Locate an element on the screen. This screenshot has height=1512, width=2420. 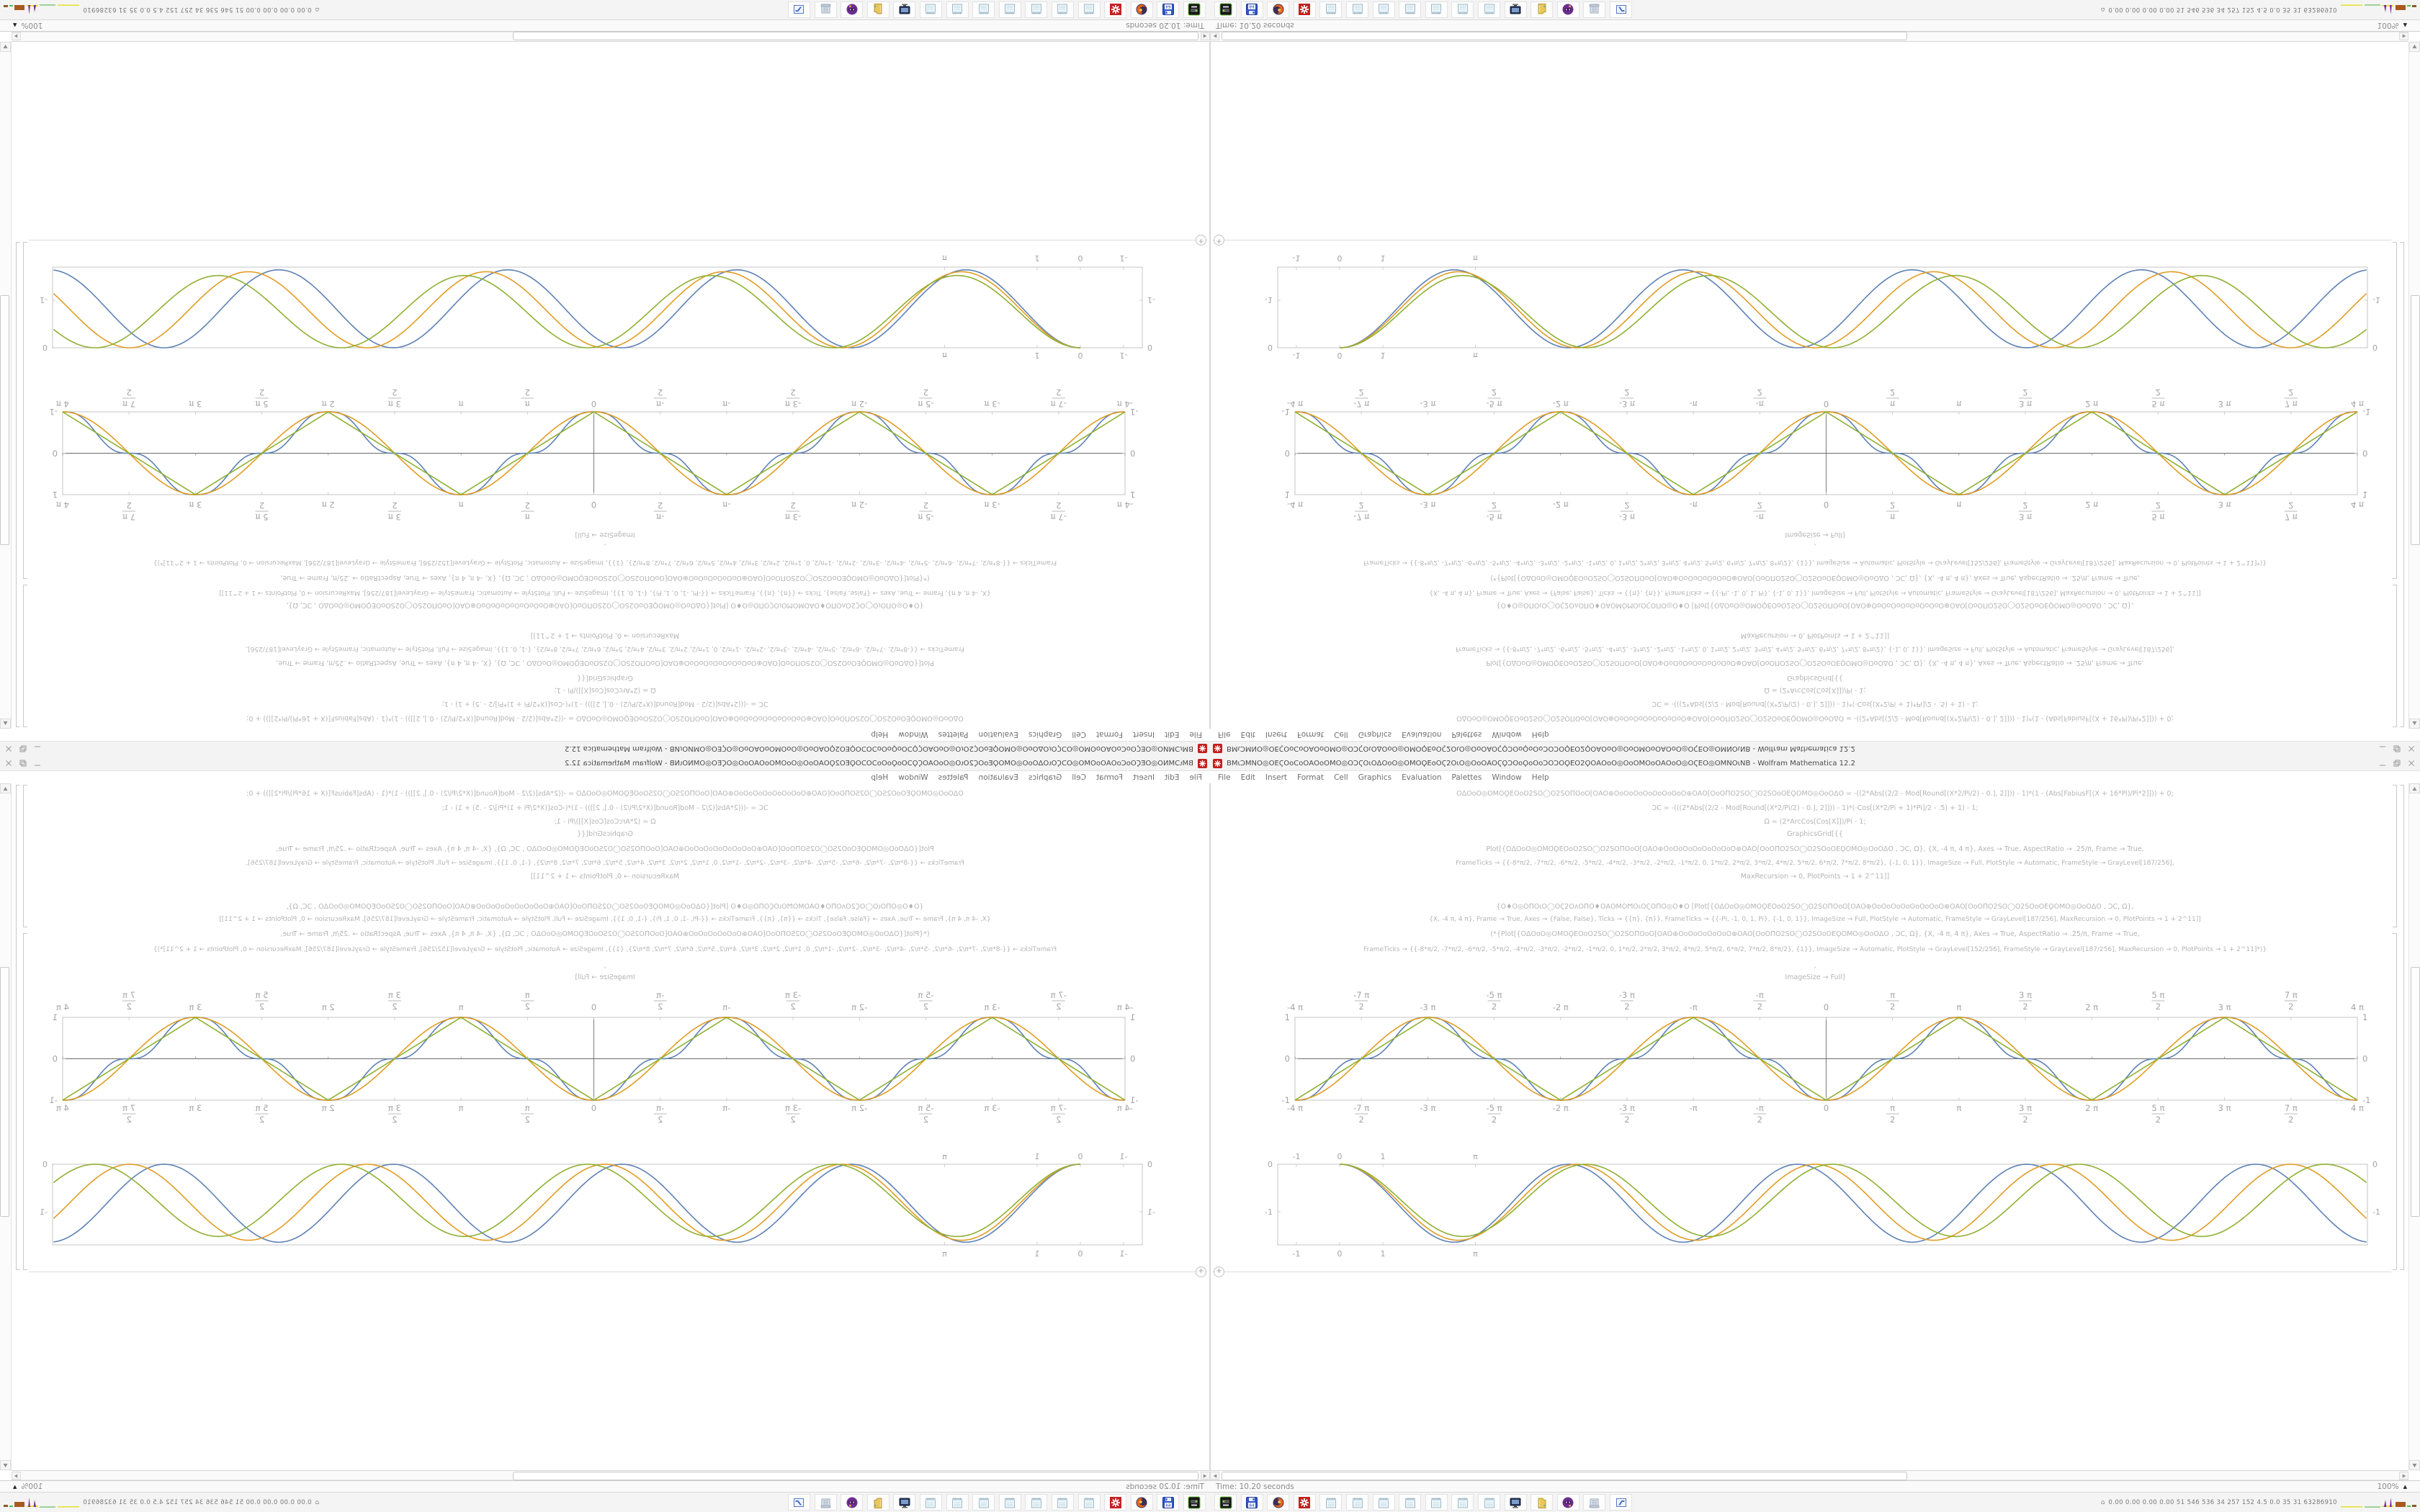
vertical-scrollbar is located at coordinates (6, 1126).